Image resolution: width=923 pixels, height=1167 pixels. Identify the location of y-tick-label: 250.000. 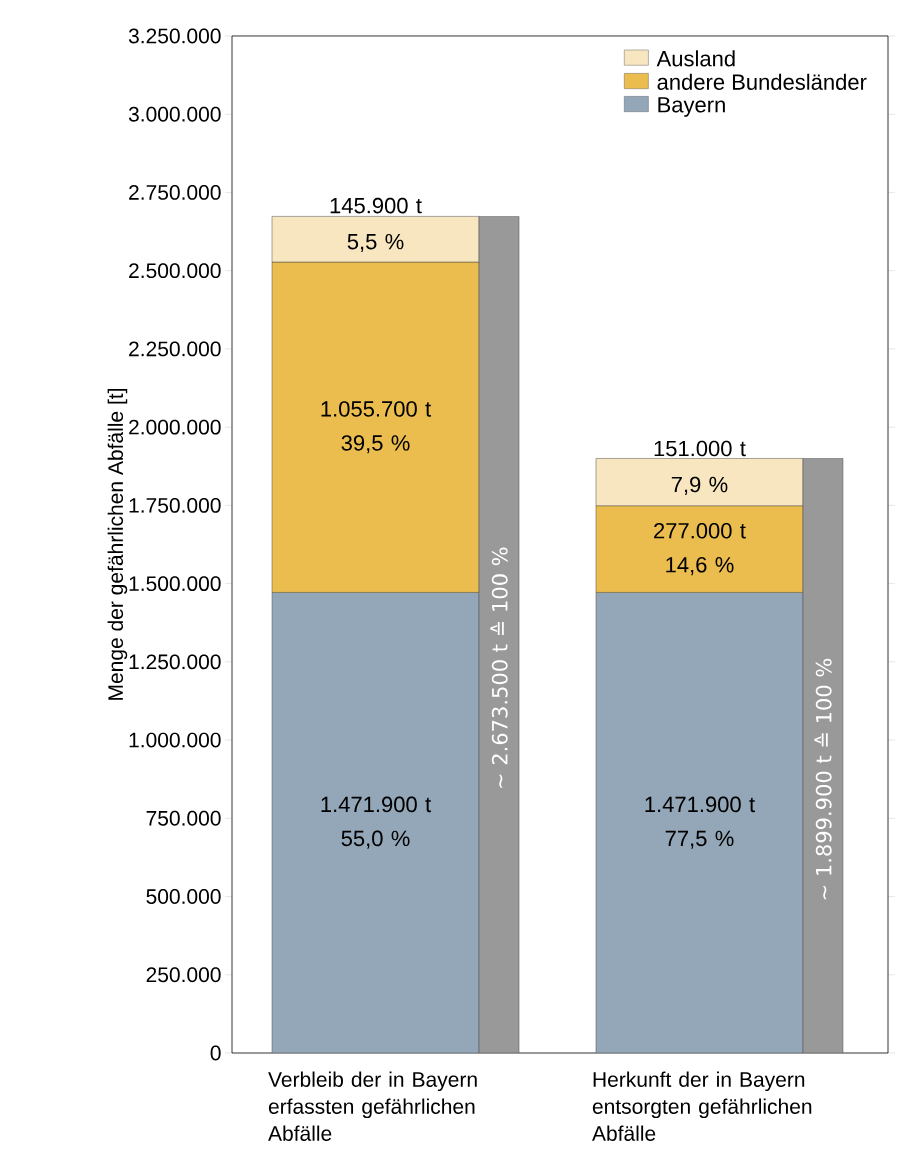
(183, 975).